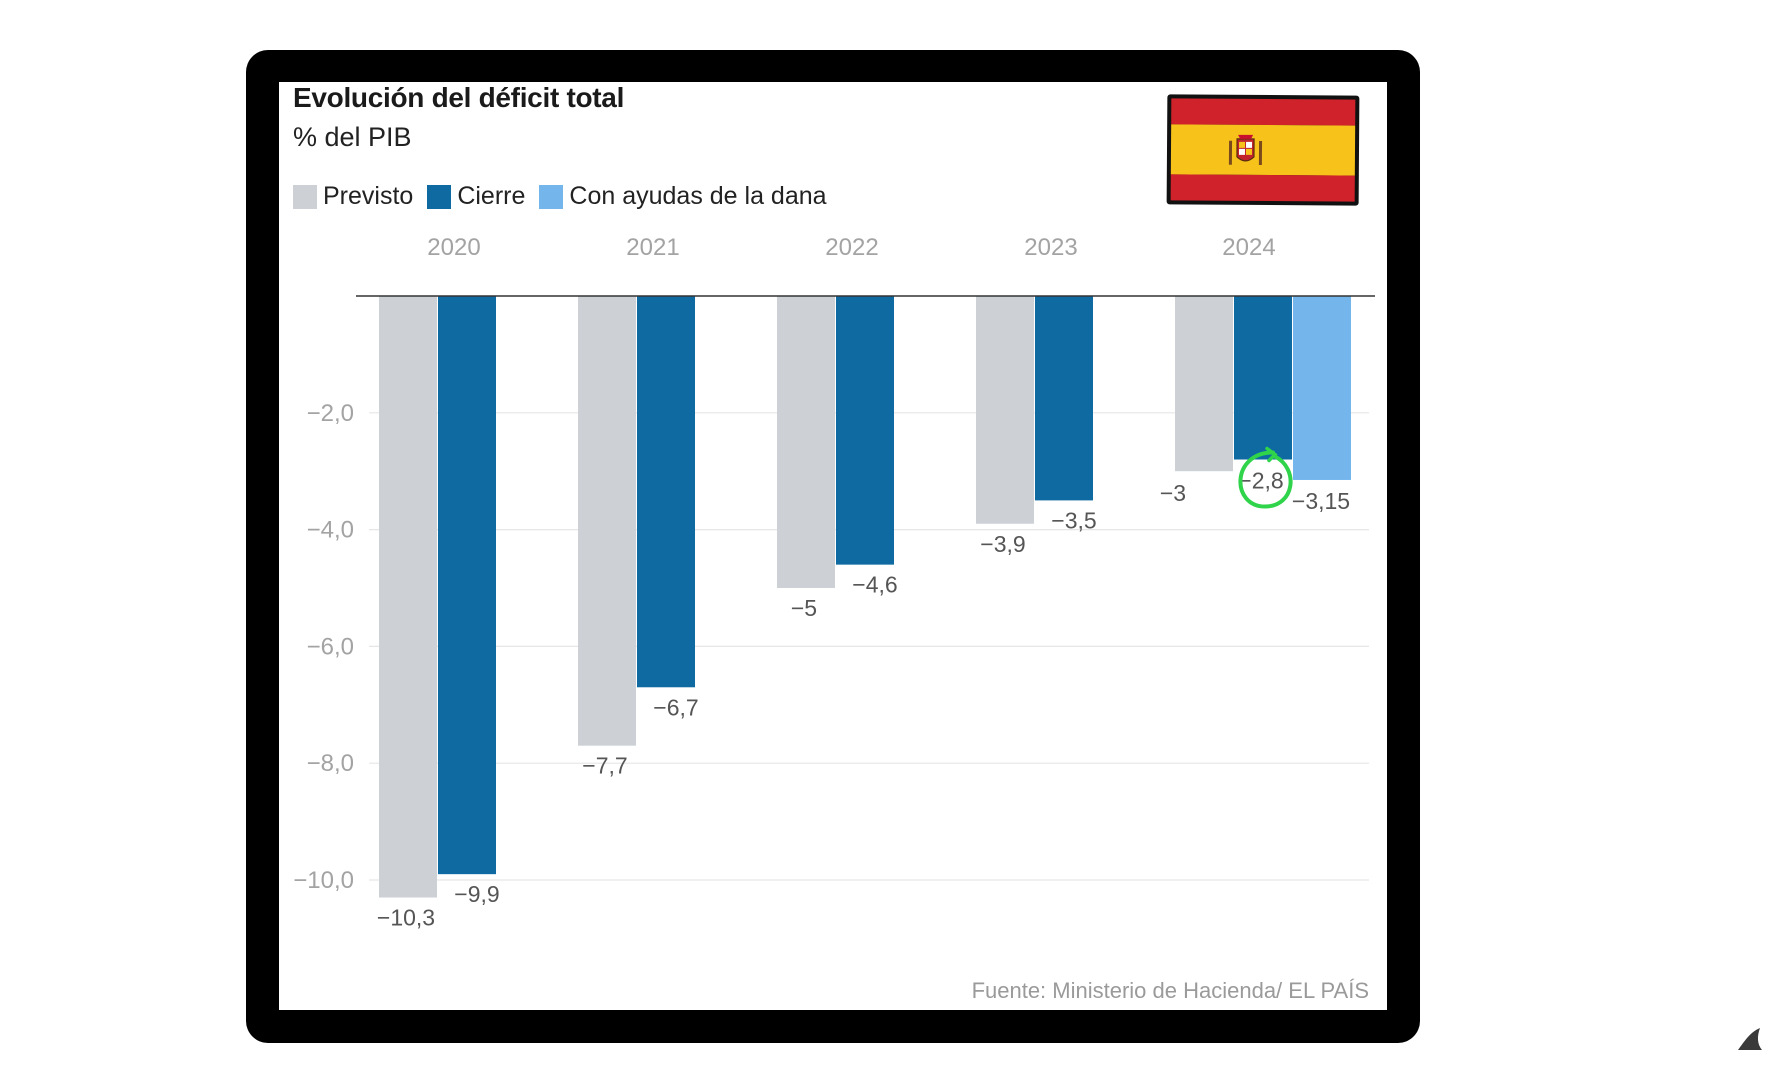  Describe the element at coordinates (330, 763) in the screenshot. I see `y-tick-label: −8,0` at that location.